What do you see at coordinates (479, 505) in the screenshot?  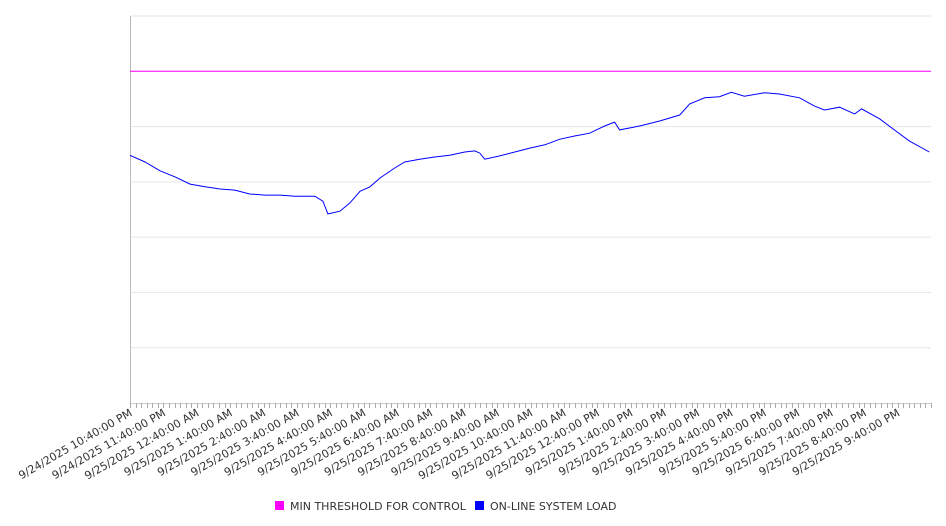 I see `legend-swatch-load` at bounding box center [479, 505].